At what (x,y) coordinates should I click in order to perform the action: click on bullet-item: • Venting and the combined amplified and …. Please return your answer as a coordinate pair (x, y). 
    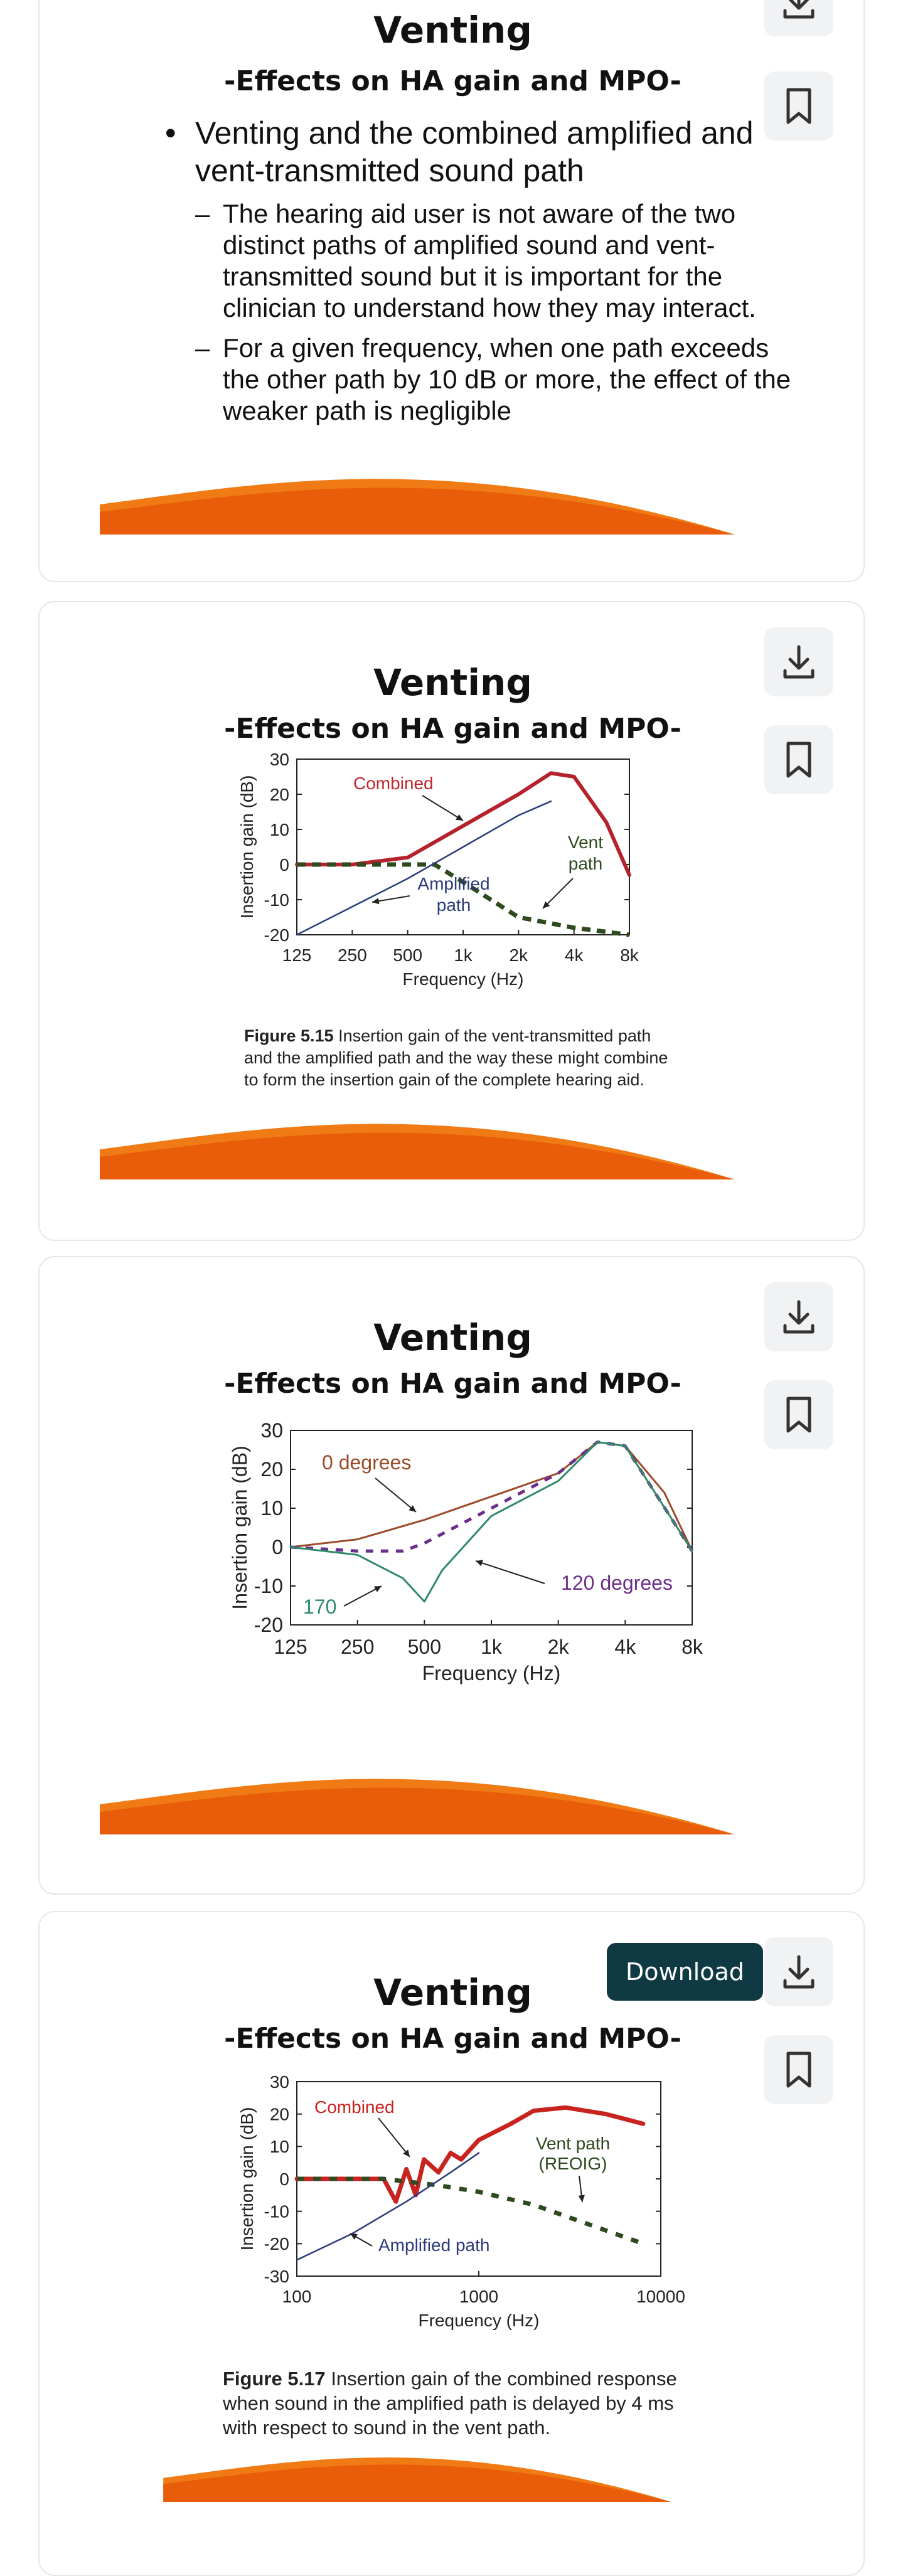
    Looking at the image, I should click on (459, 151).